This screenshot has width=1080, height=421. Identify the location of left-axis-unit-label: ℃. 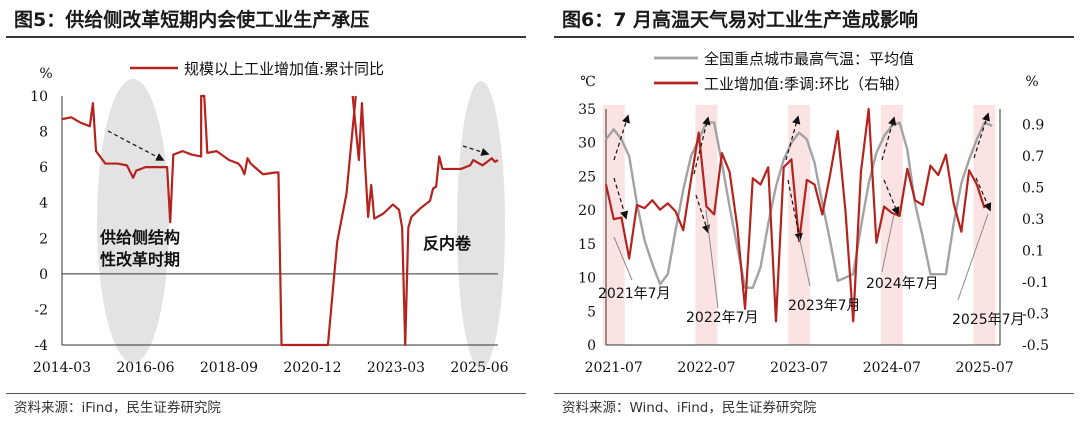
(588, 82).